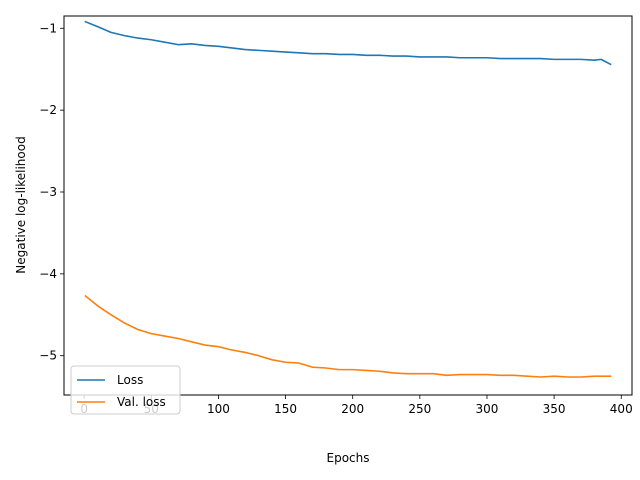 This screenshot has width=640, height=480. What do you see at coordinates (130, 380) in the screenshot?
I see `legend-label-loss: Loss` at bounding box center [130, 380].